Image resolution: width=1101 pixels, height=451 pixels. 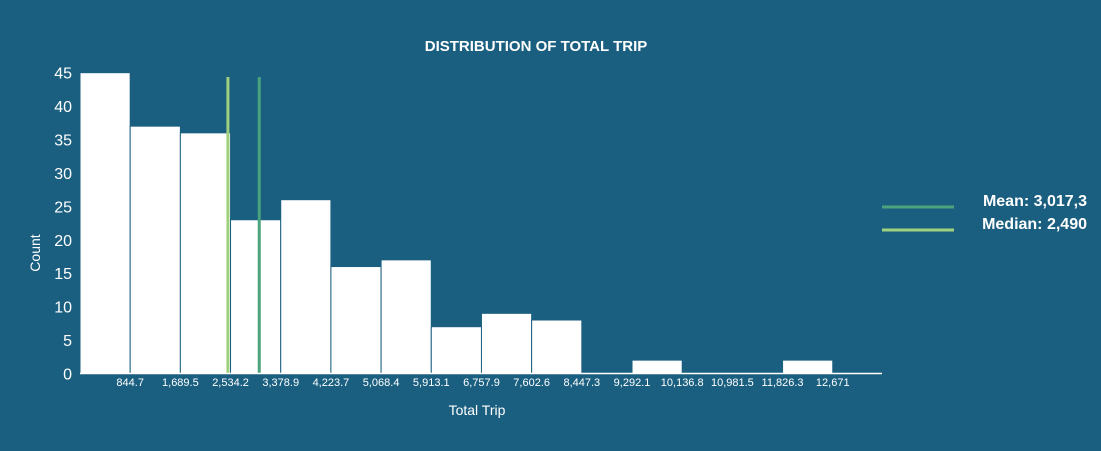 What do you see at coordinates (230, 383) in the screenshot?
I see `x-tick-label: 2,534.2` at bounding box center [230, 383].